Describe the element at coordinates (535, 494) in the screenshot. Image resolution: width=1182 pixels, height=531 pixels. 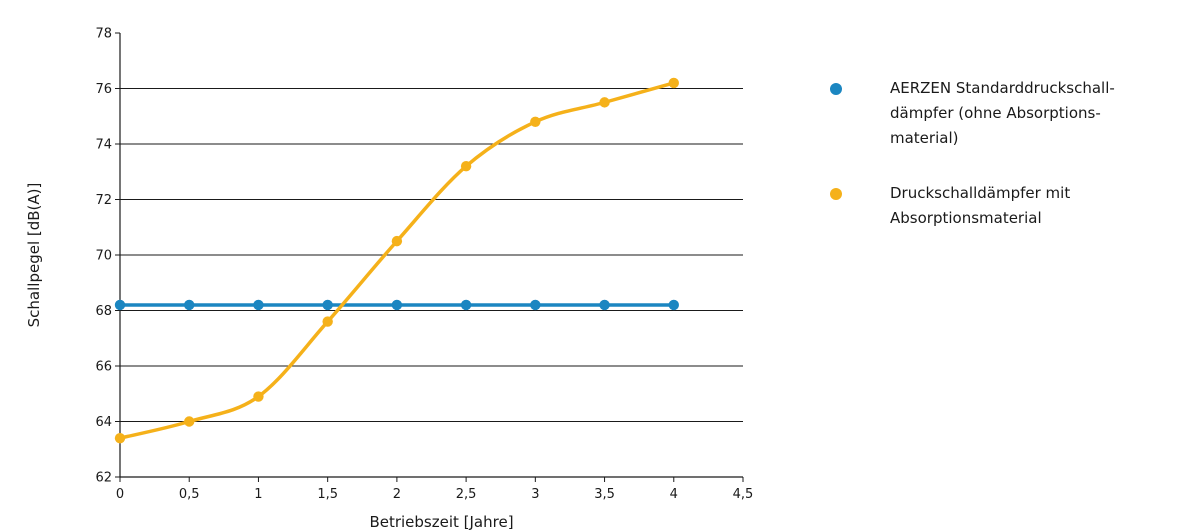
I see `x-tick-label: 3` at that location.